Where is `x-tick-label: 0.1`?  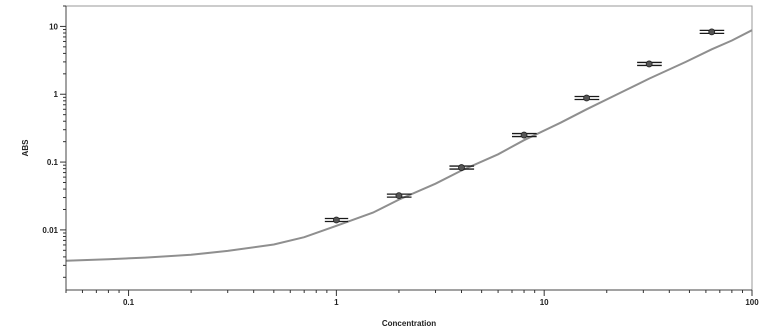 x-tick-label: 0.1 is located at coordinates (129, 302).